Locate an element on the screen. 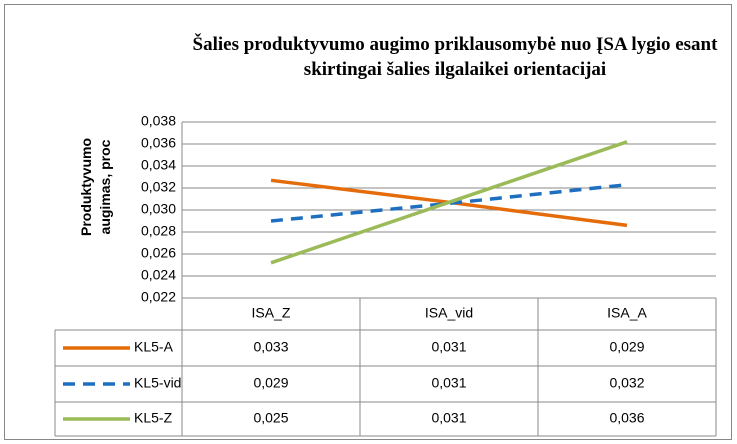  y-tick-label: 0,026 is located at coordinates (158, 253).